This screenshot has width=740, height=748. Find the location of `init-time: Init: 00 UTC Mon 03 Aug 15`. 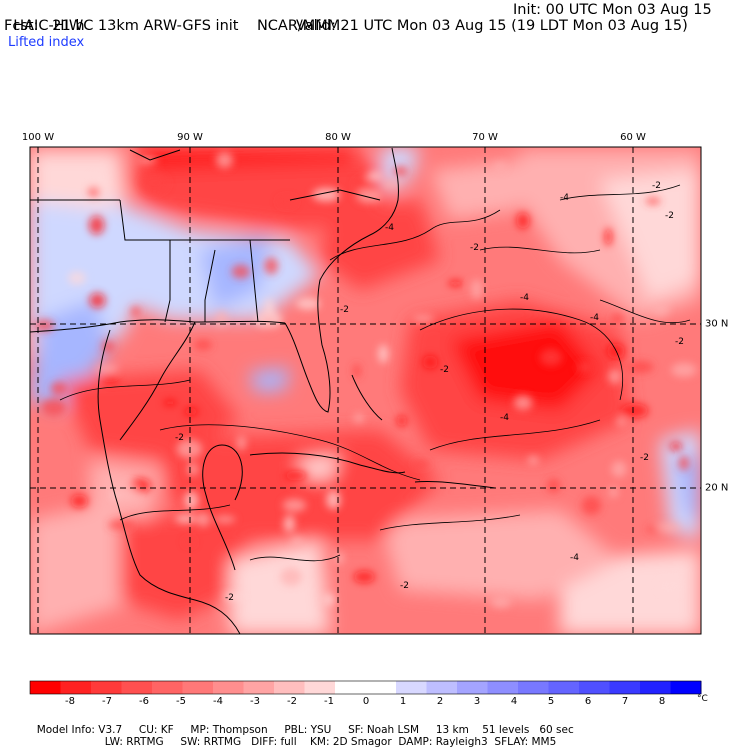

init-time: Init: 00 UTC Mon 03 Aug 15 is located at coordinates (612, 10).